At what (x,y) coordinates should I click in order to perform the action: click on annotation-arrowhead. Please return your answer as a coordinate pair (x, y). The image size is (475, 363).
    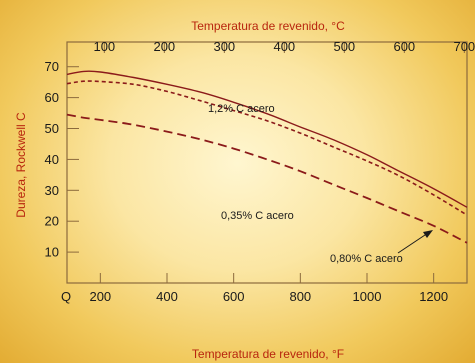
    Looking at the image, I should click on (428, 234).